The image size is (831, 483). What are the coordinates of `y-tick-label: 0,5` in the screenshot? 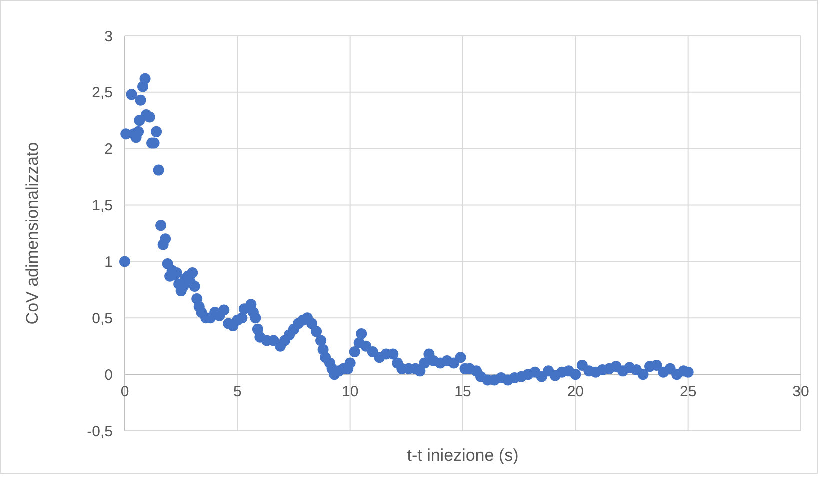 It's located at (102, 319).